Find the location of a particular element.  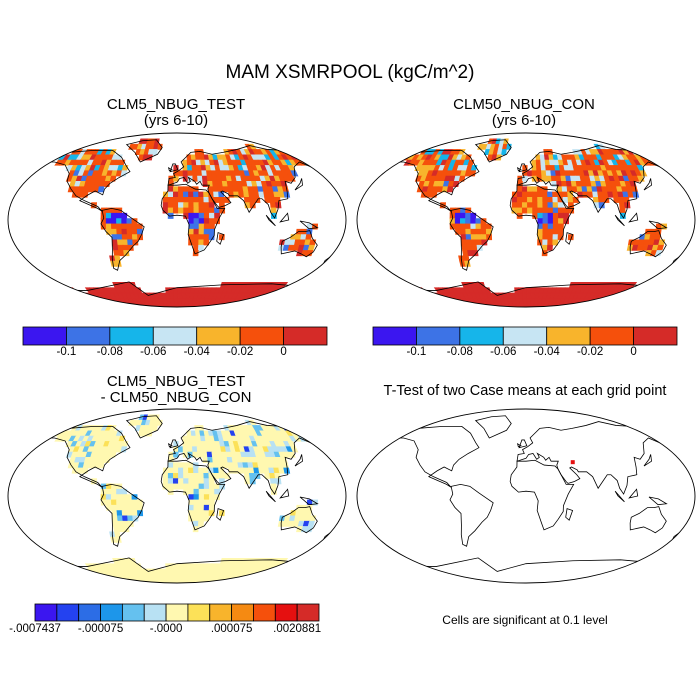

map-panel-ttest is located at coordinates (526, 496).